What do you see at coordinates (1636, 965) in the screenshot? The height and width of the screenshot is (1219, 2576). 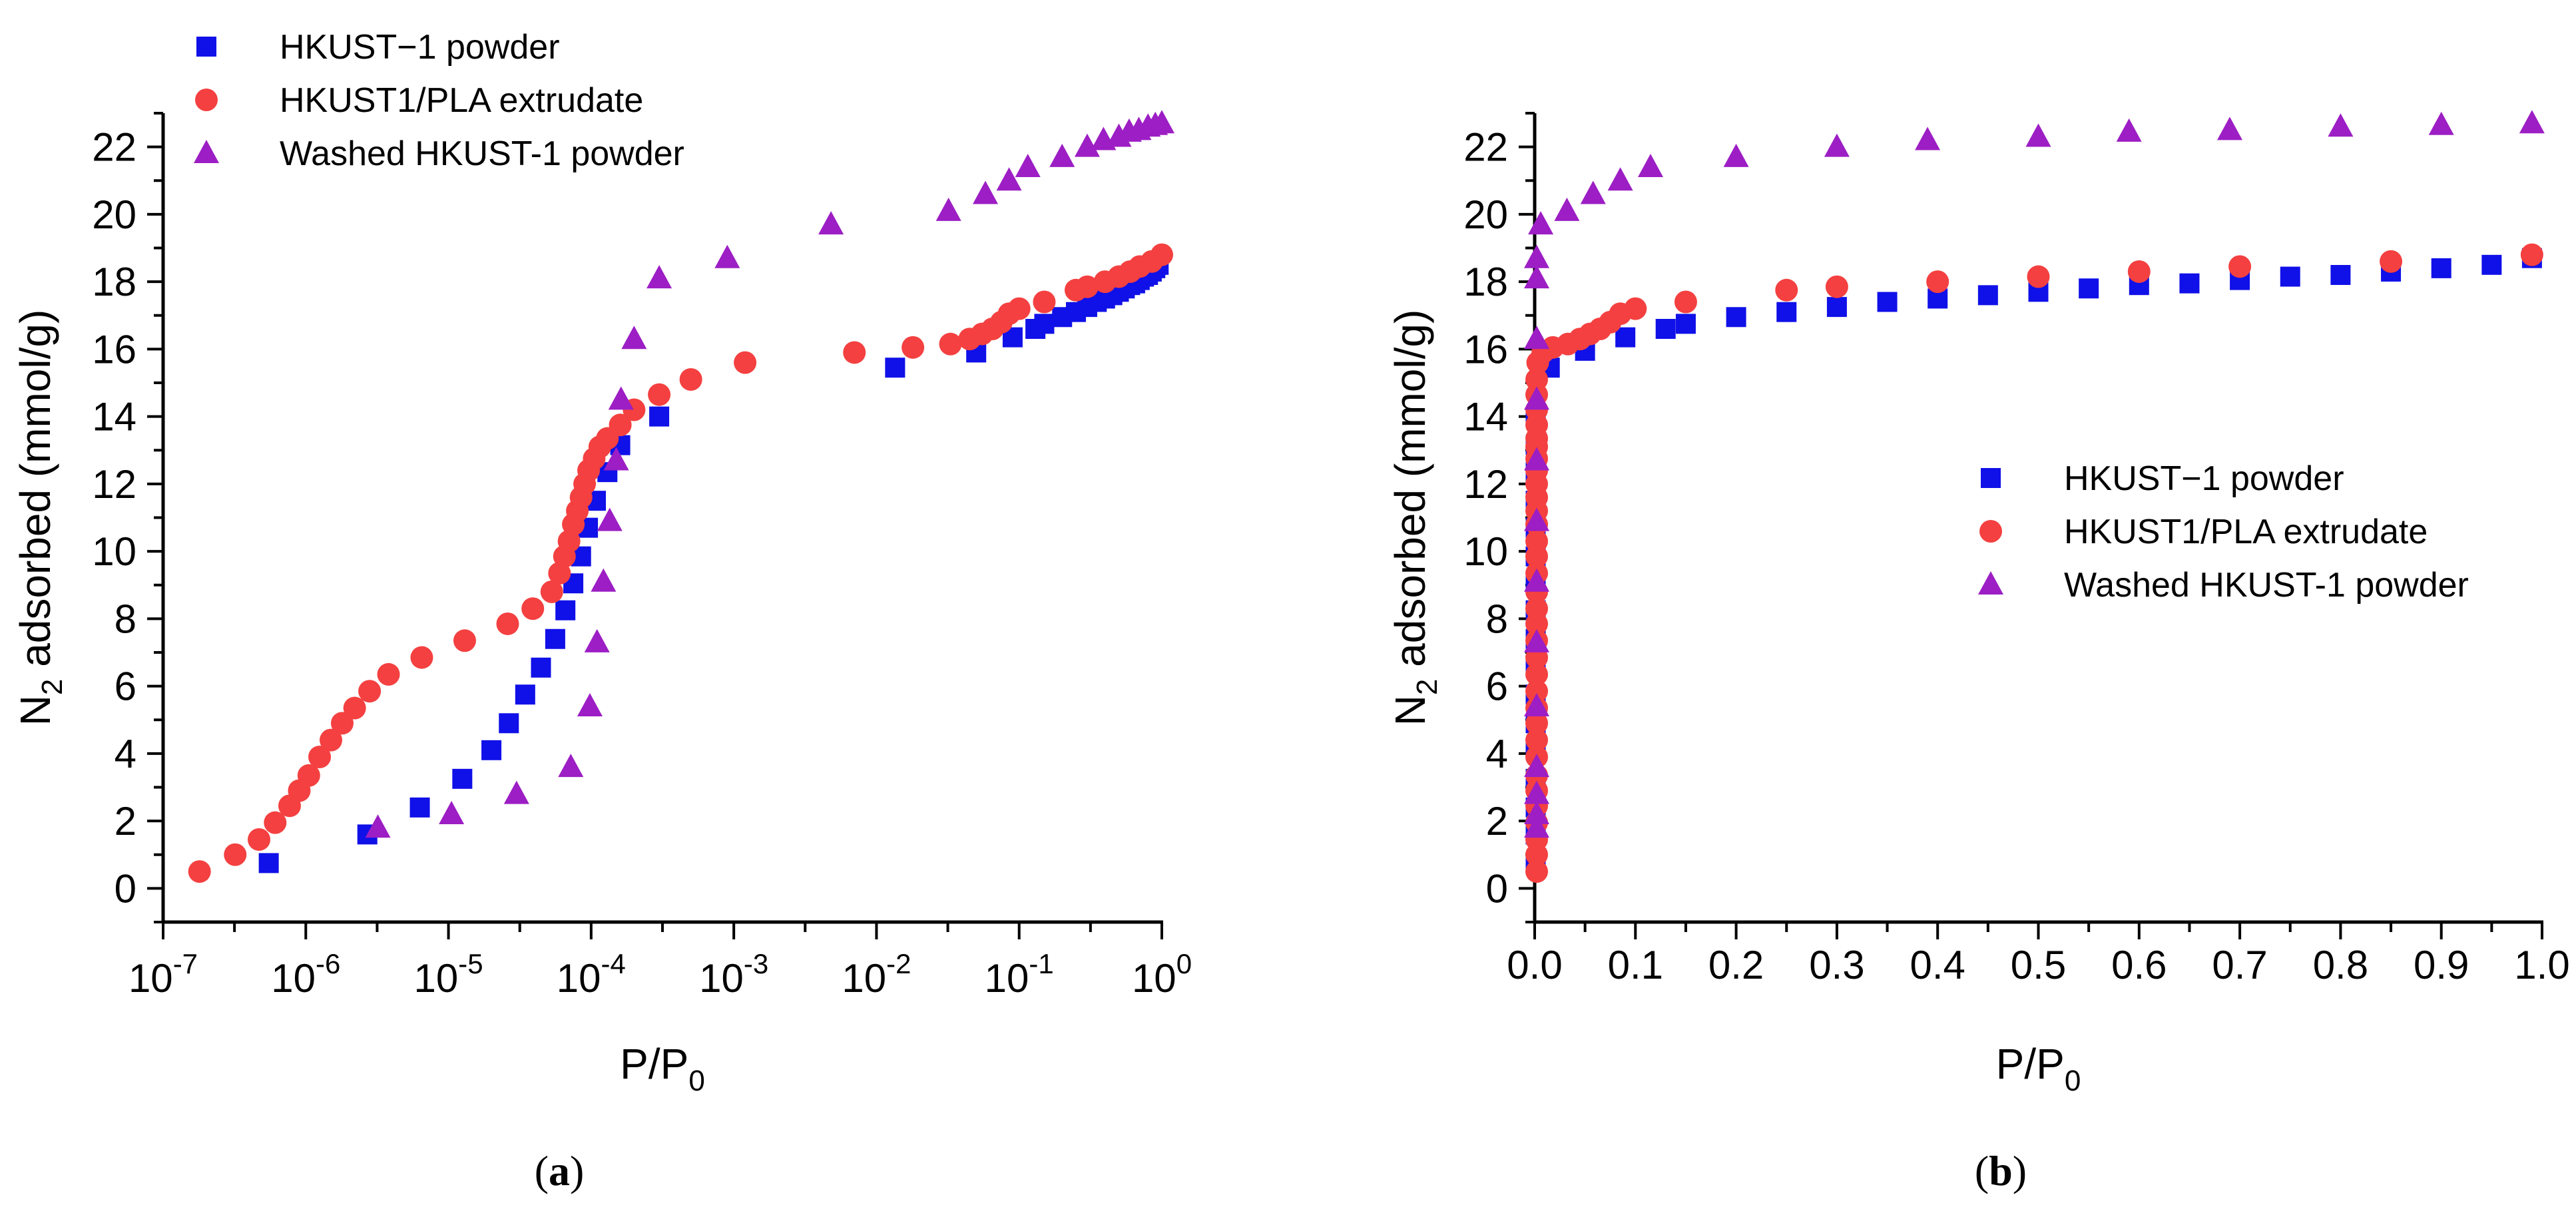 I see `x-tick-label: 0.1` at bounding box center [1636, 965].